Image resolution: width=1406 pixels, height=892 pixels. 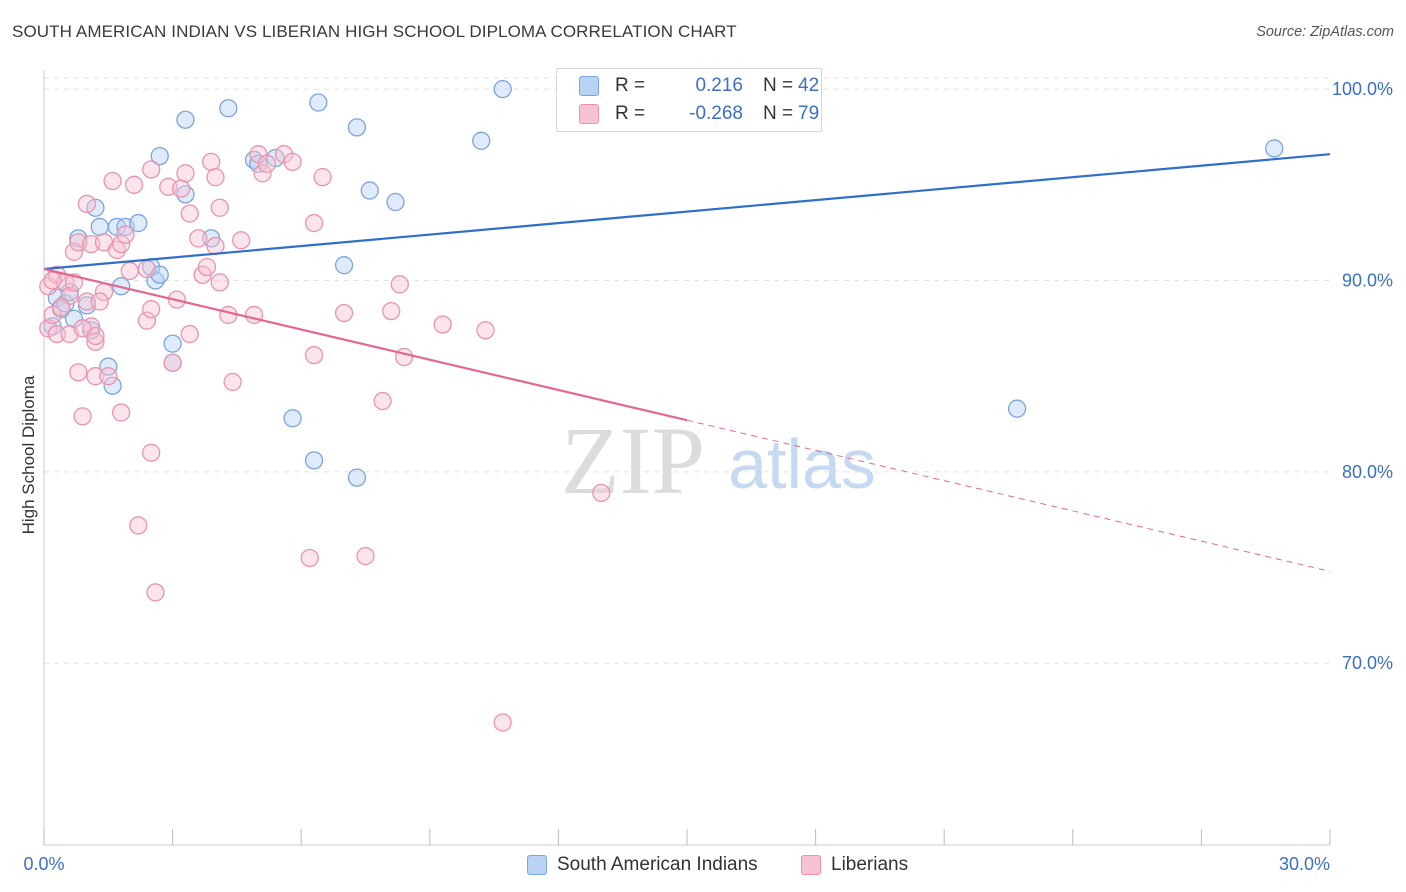 I want to click on legend-item-liberians: Liberians, so click(x=854, y=865).